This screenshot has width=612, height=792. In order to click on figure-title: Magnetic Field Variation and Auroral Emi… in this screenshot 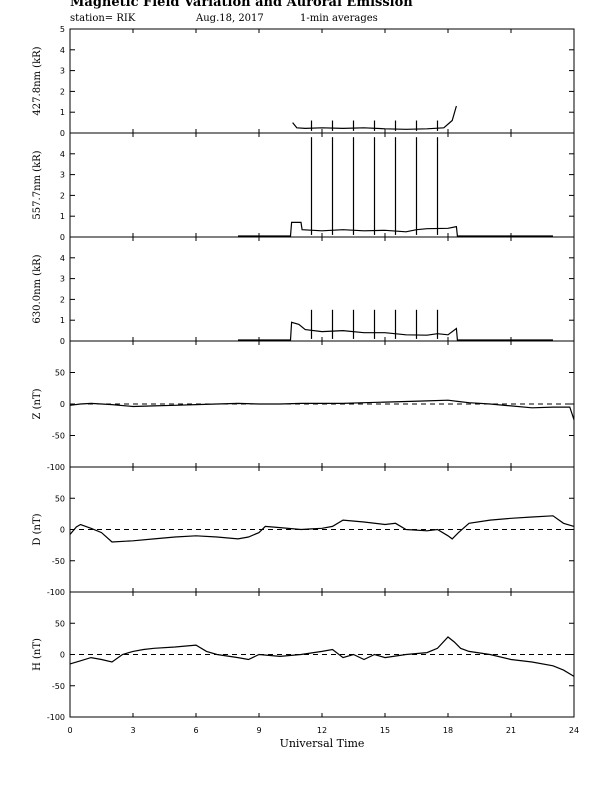, I will do `click(241, 5)`.